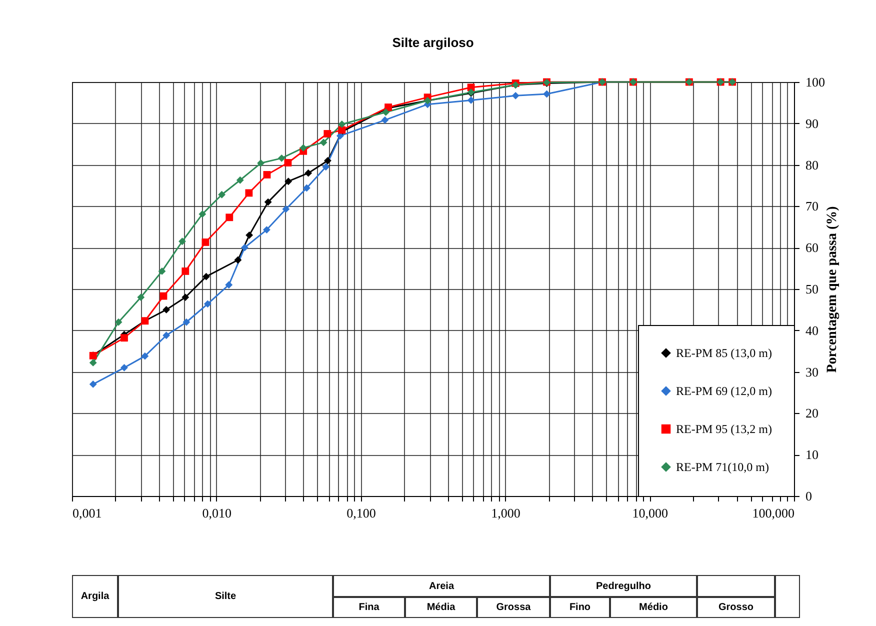  What do you see at coordinates (812, 248) in the screenshot?
I see `y-tick-label: 60` at bounding box center [812, 248].